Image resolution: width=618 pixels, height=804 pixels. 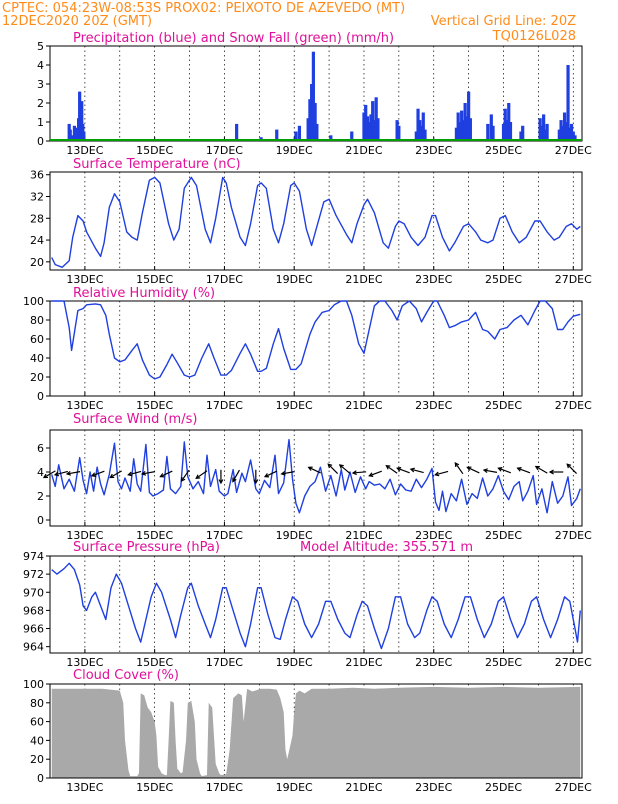 What do you see at coordinates (154, 405) in the screenshot?
I see `rh-xtick-label: 15DEC` at bounding box center [154, 405].